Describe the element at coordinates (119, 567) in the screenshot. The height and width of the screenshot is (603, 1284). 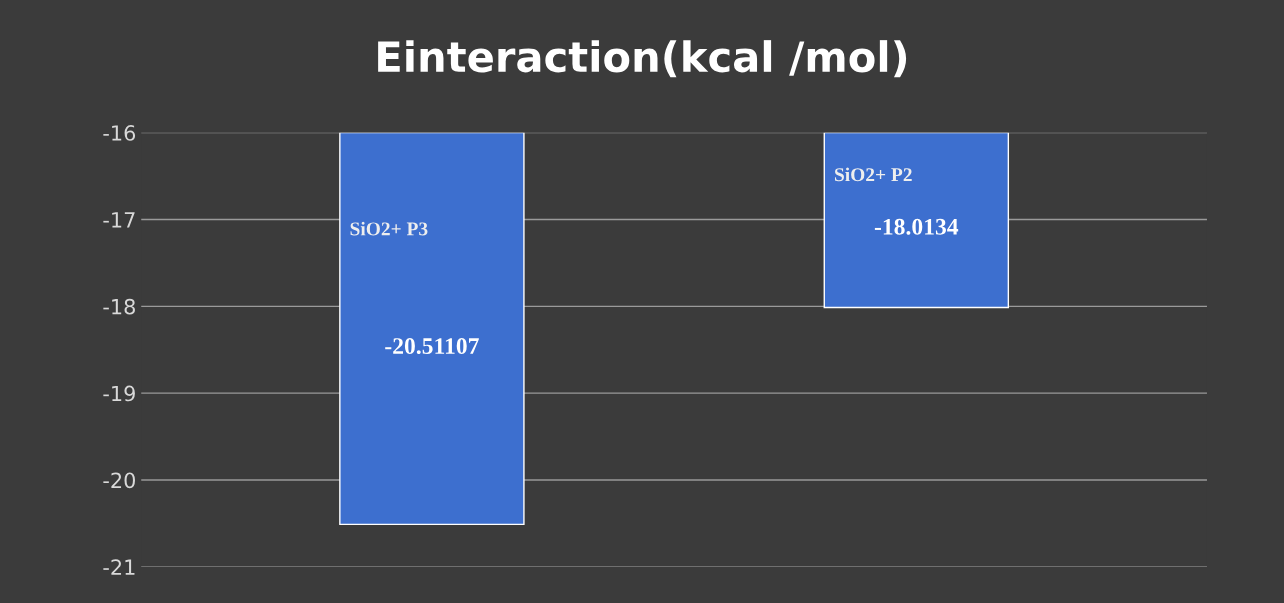
I see `y-tick-label: -21` at that location.